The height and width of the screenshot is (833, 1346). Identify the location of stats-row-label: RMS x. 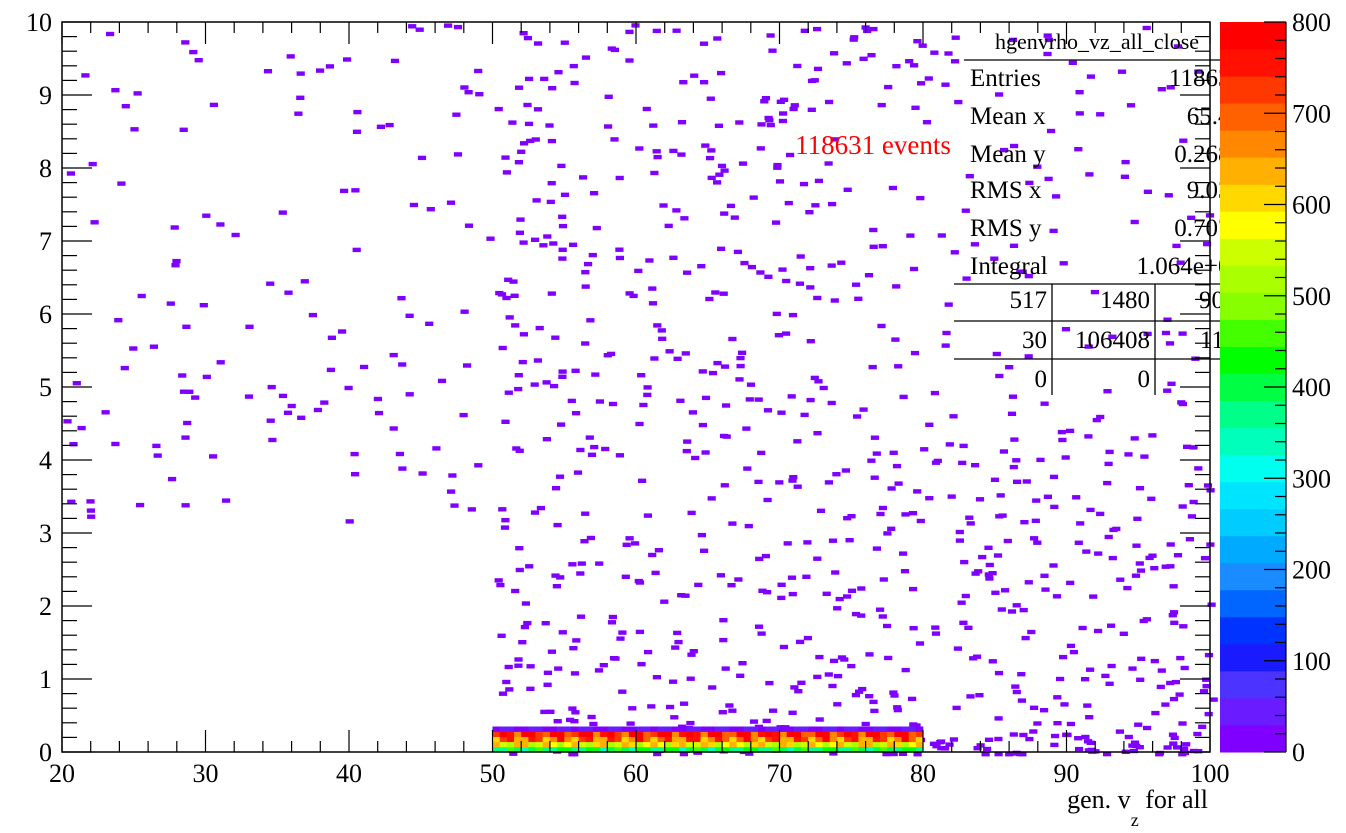
(1006, 190).